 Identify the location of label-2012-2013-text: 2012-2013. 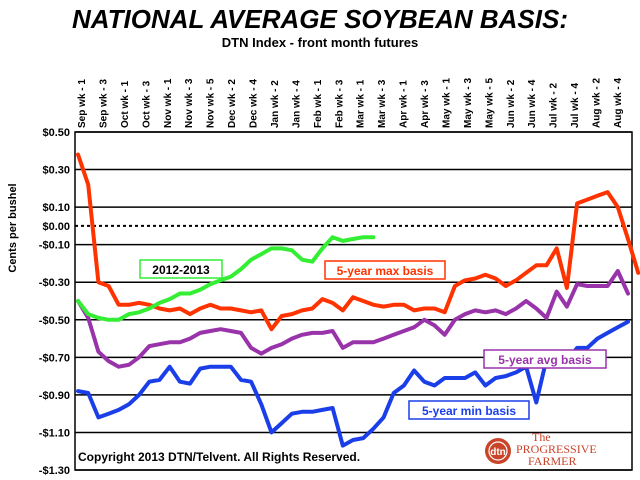
(181, 270).